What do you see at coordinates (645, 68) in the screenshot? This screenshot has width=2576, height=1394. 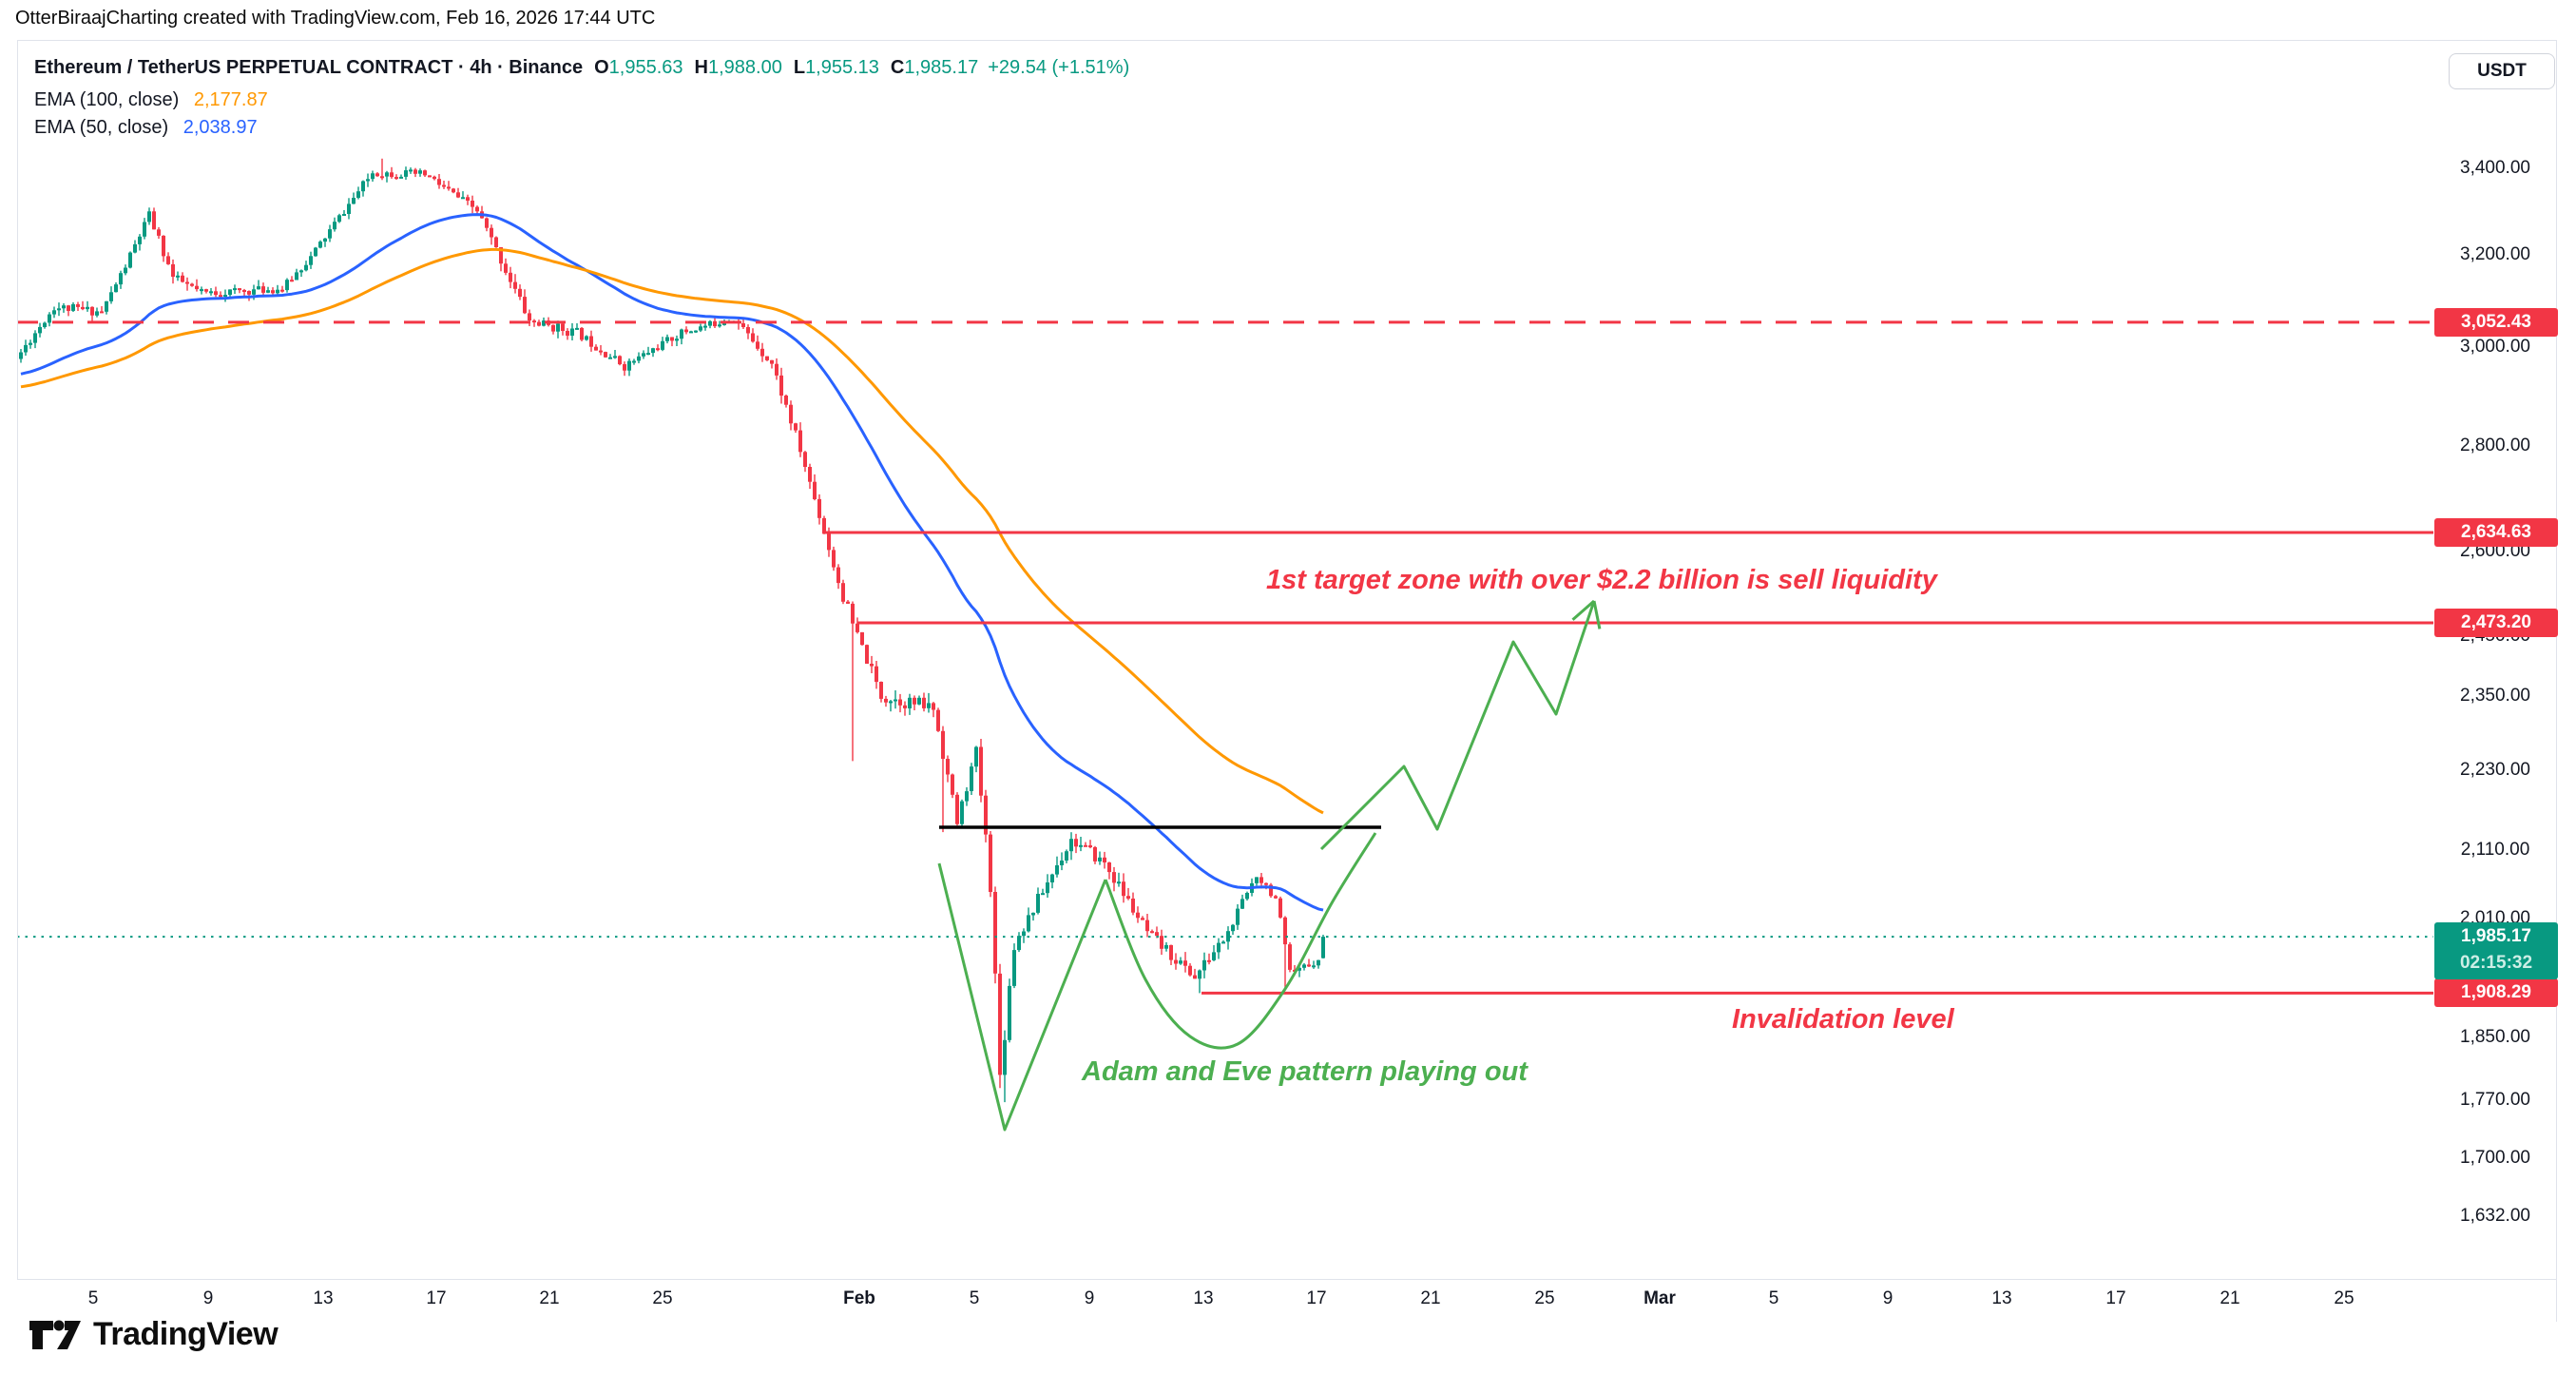 I see `open-value: 1,955.63` at bounding box center [645, 68].